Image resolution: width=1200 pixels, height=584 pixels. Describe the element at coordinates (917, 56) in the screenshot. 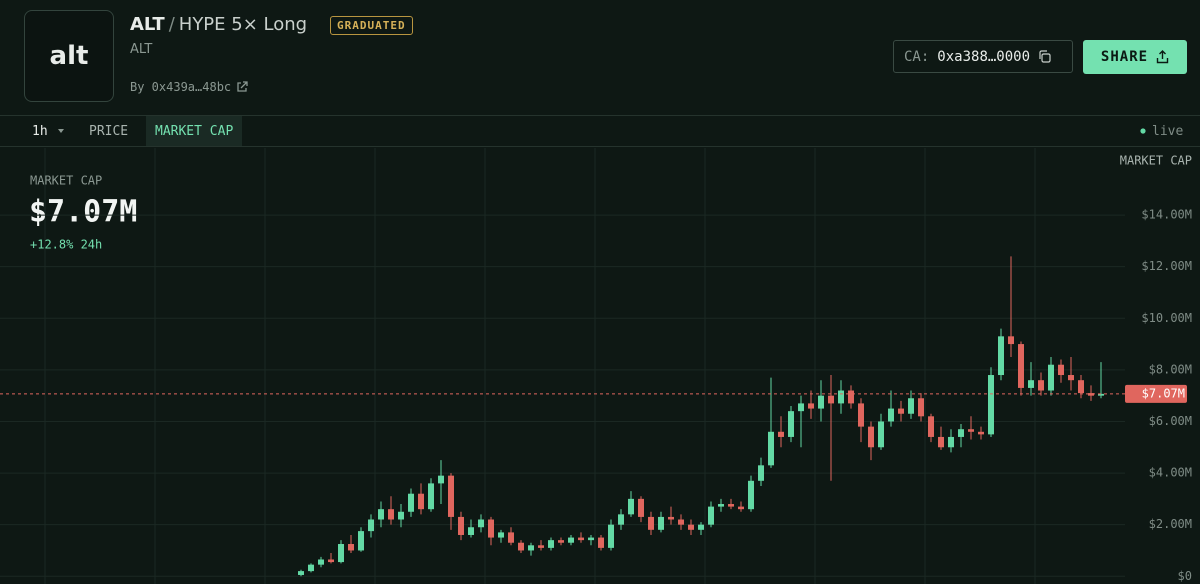

I see `ca-label: CA:` at that location.